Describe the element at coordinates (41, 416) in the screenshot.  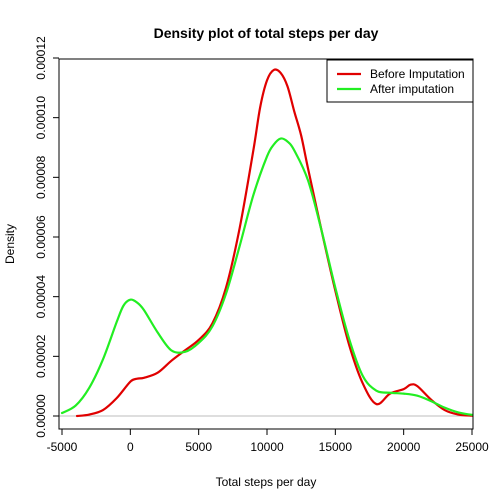
I see `y-tick-label: 0.00000` at that location.